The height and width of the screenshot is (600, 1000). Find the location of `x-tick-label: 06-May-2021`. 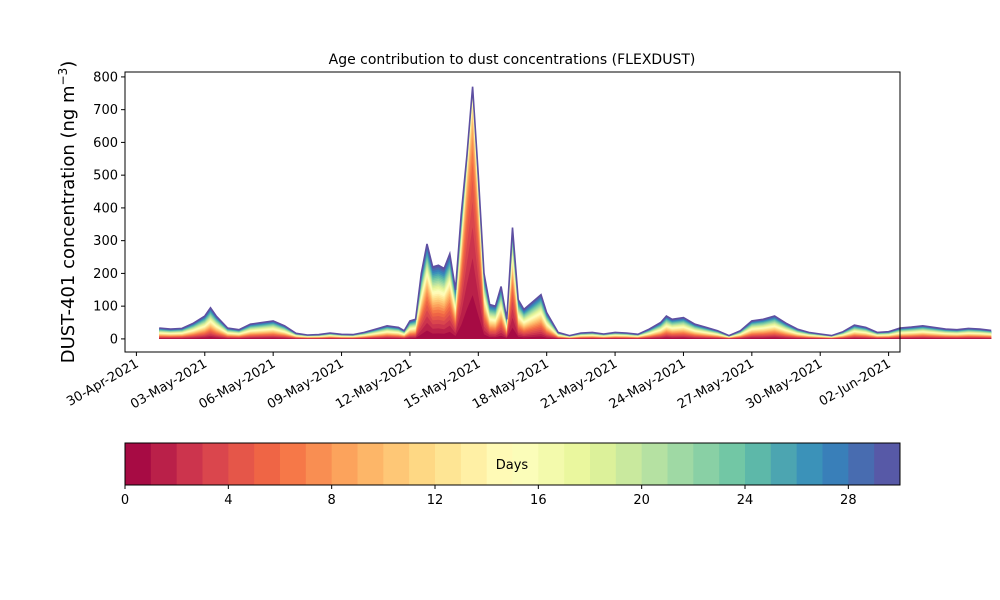

x-tick-label: 06-May-2021 is located at coordinates (237, 384).